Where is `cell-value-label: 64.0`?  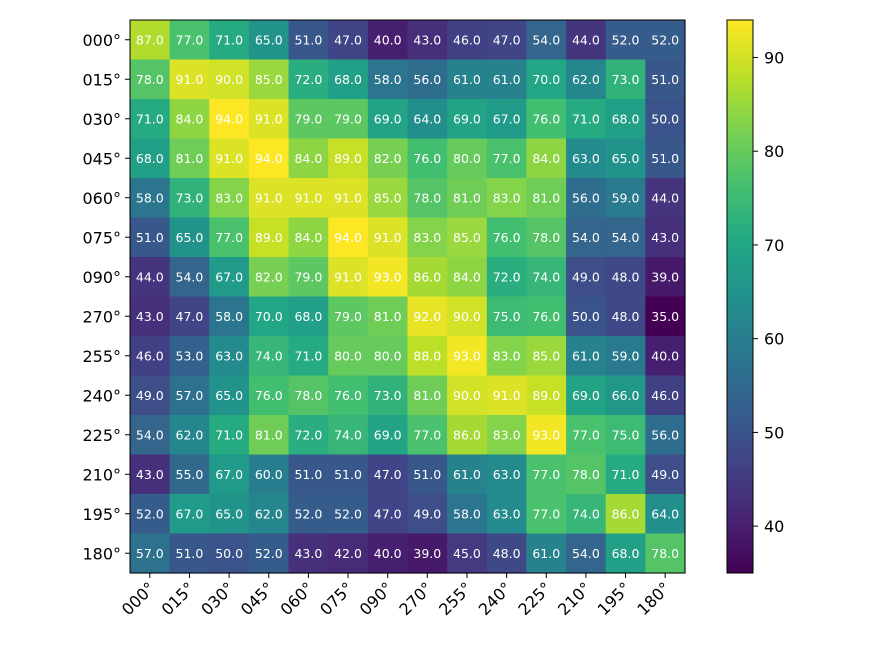 cell-value-label: 64.0 is located at coordinates (665, 513).